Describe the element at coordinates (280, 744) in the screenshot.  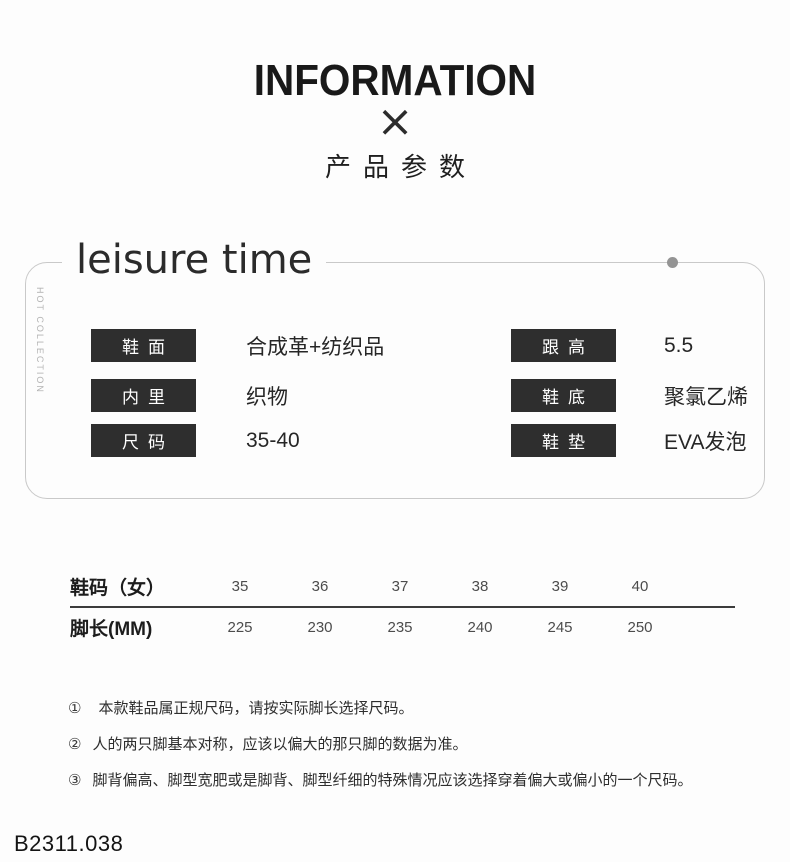
I see `note-text: 人的两只脚基本对称，应该以偏大的那只脚的数据为准。` at that location.